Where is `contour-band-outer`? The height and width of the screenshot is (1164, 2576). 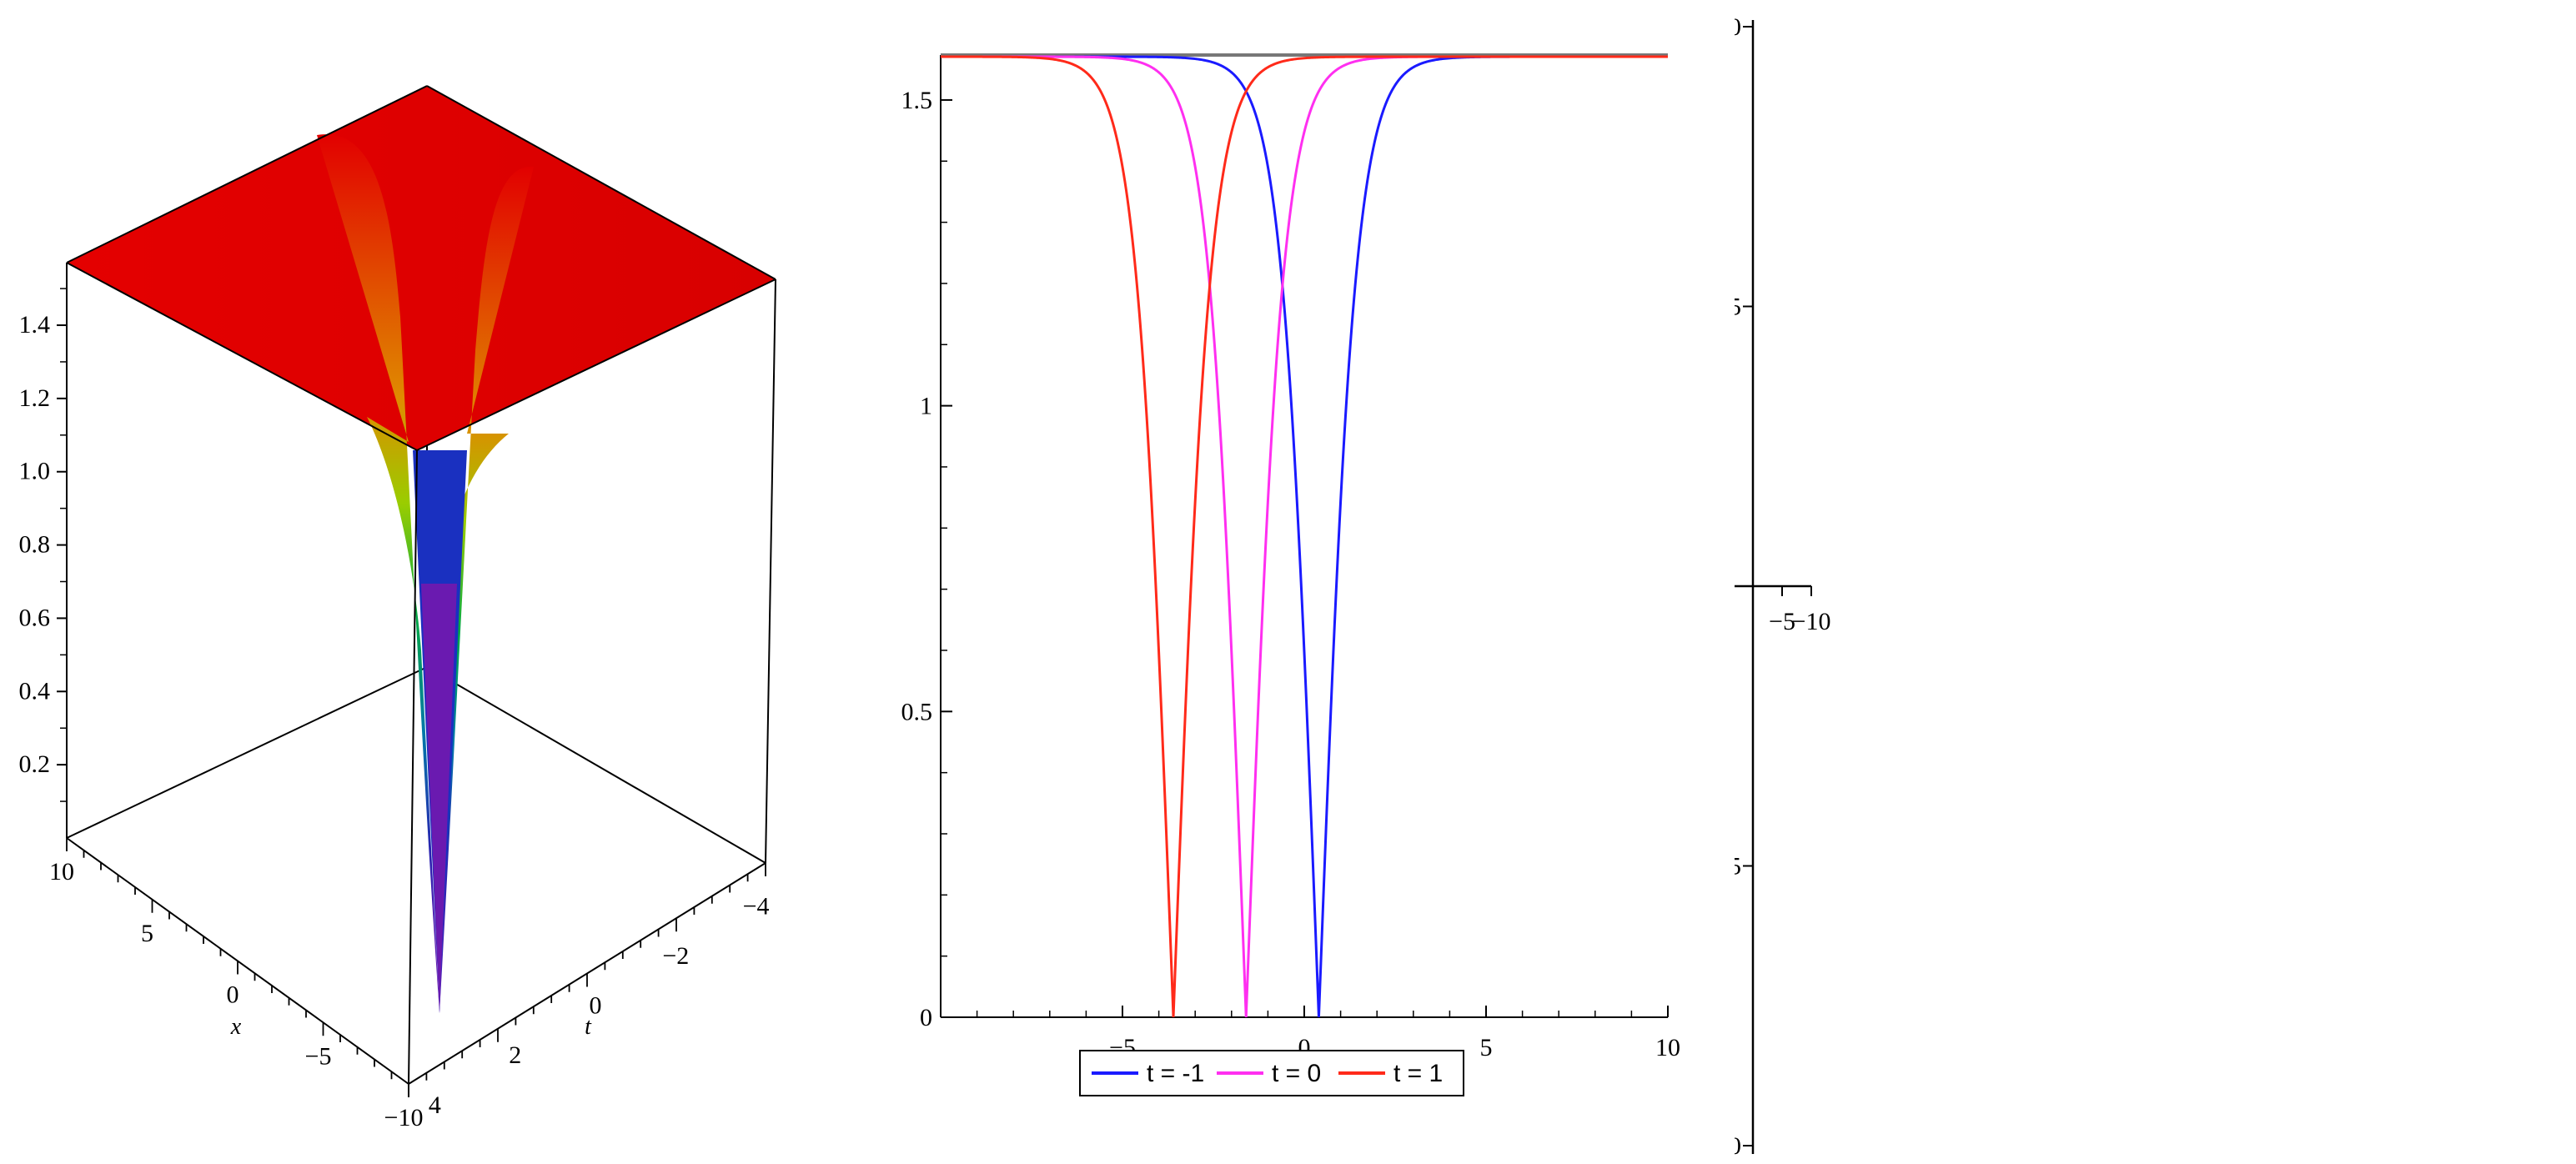 contour-band-outer is located at coordinates (1776, 654).